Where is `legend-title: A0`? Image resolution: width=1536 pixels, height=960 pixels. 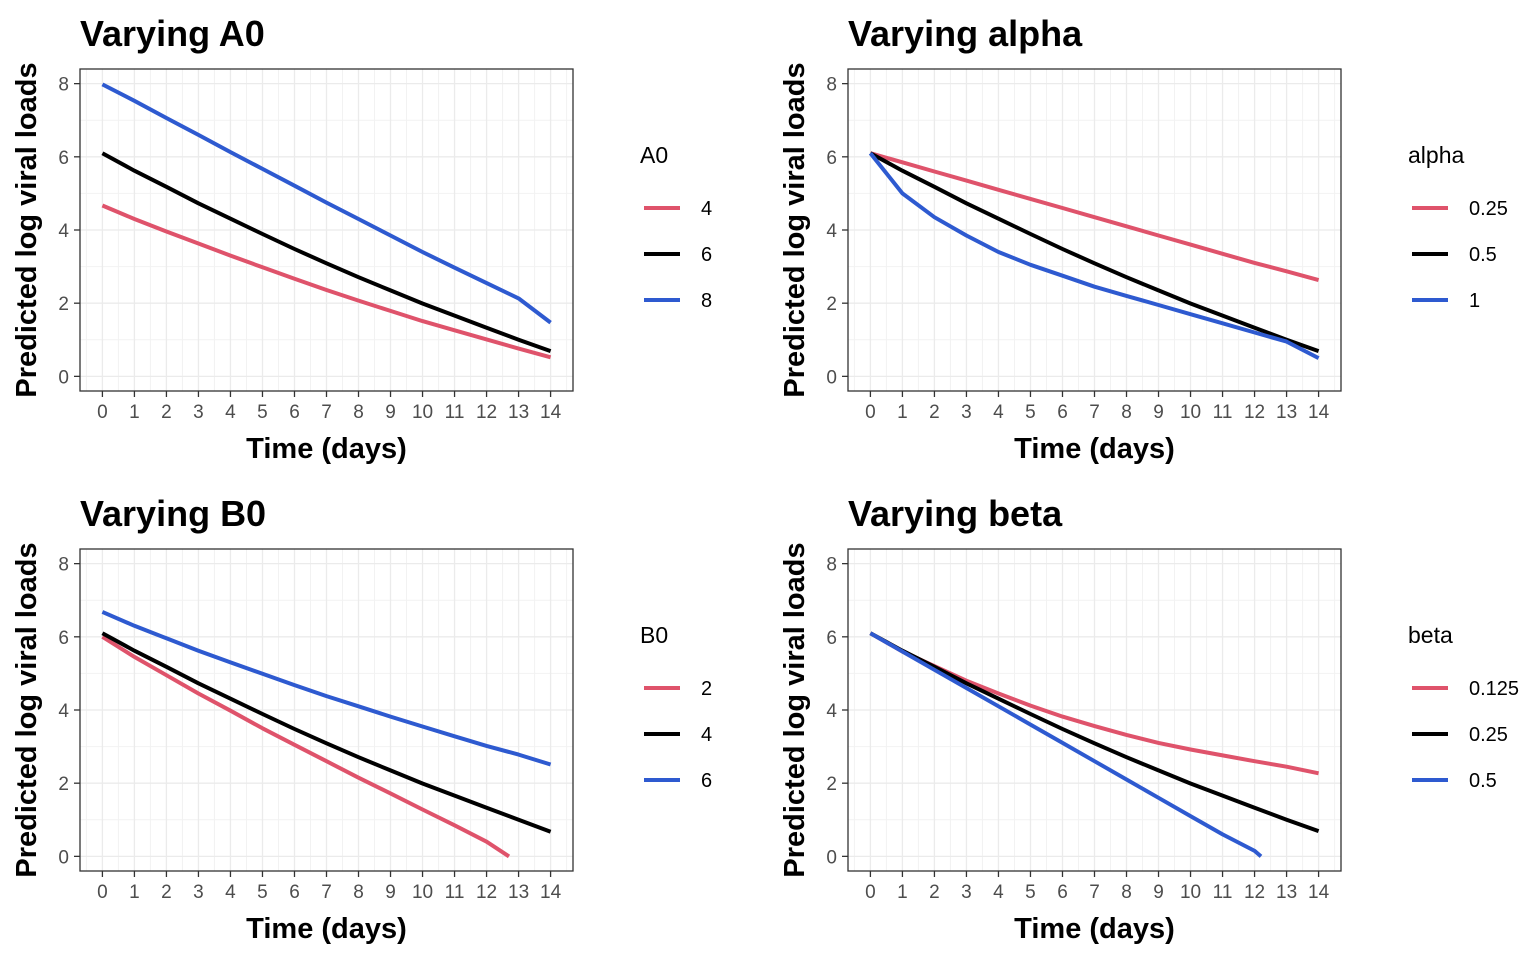 legend-title: A0 is located at coordinates (654, 155).